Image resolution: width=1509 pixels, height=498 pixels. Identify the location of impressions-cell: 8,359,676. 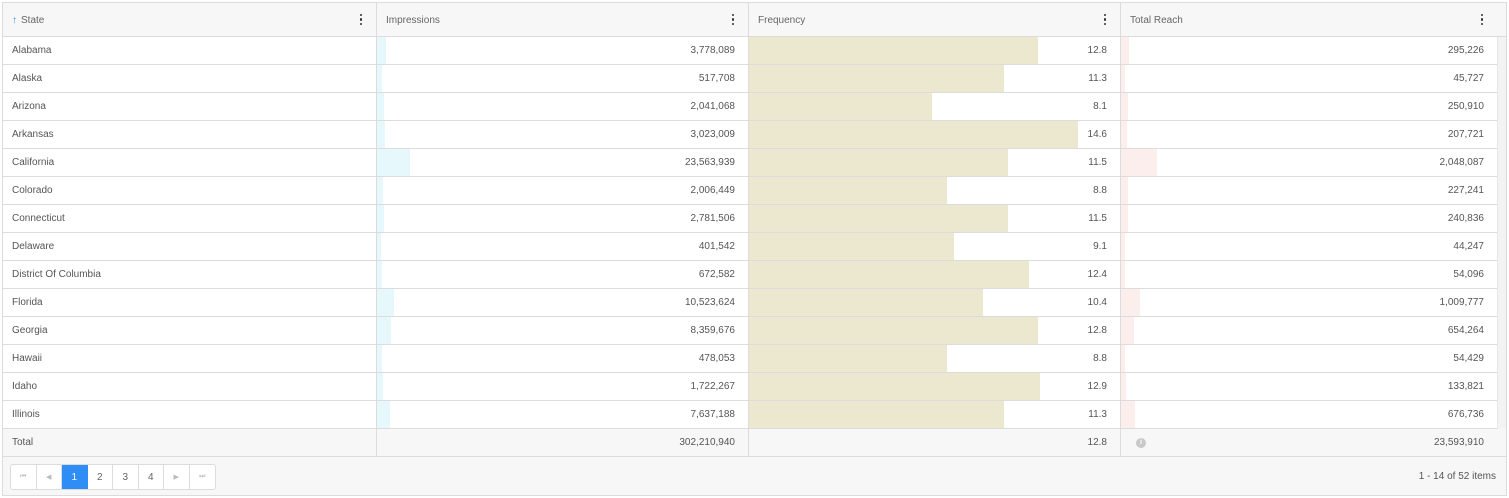
(563, 330).